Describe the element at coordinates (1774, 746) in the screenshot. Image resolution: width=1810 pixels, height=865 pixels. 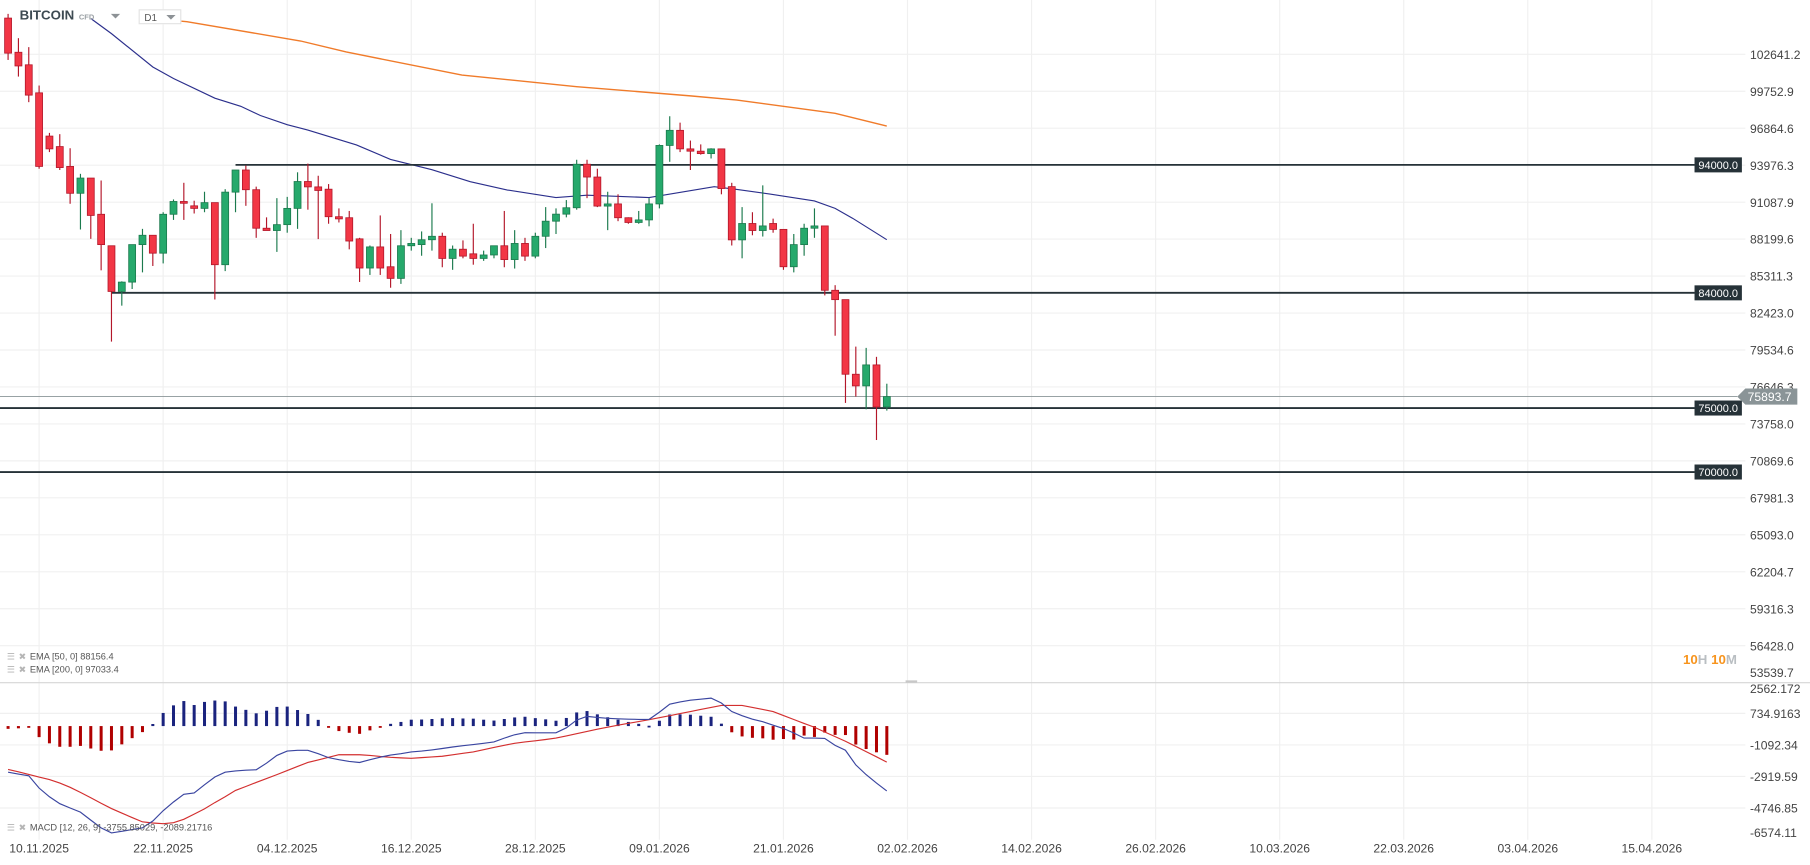
I see `macd-axis-label: -1092.34` at that location.